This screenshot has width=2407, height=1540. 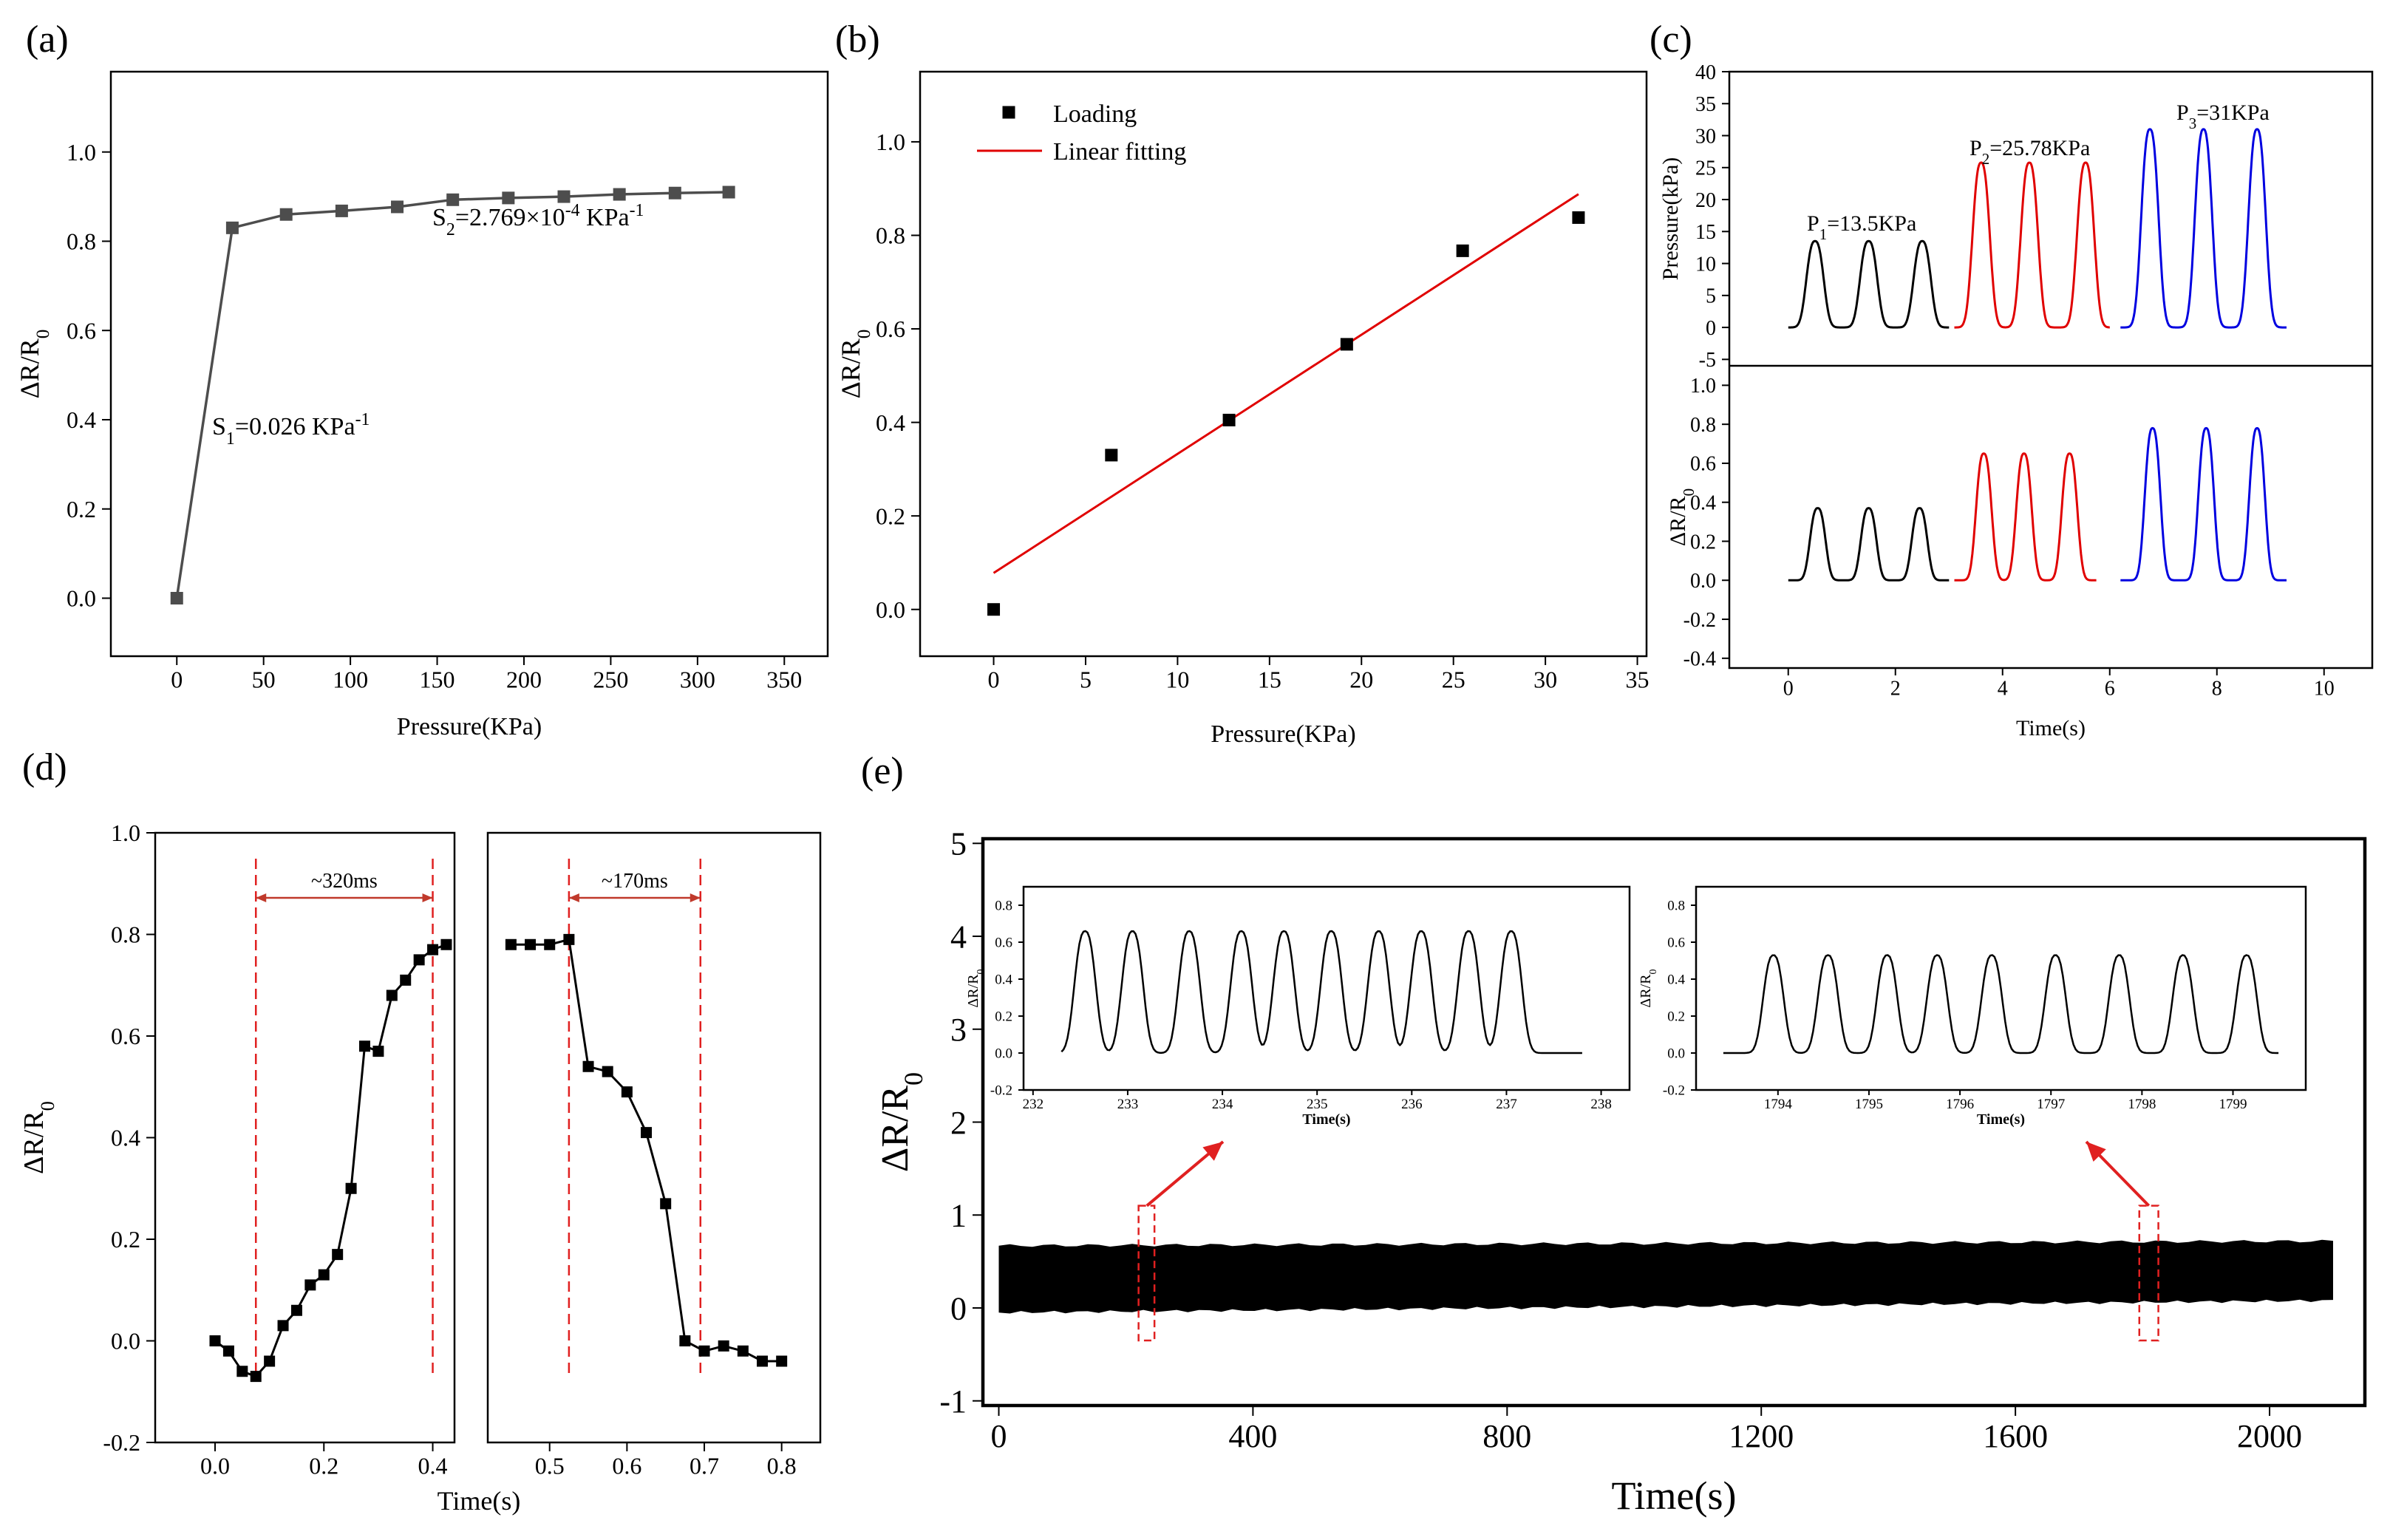 I want to click on panel-e-x-tick-label: 800, so click(x=1506, y=1436).